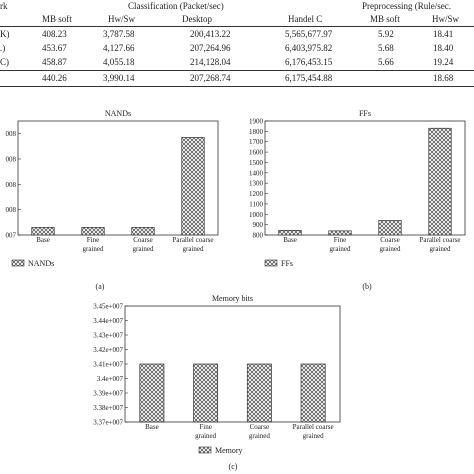  I want to click on y-tick-label: 3.39e+007, so click(108, 394).